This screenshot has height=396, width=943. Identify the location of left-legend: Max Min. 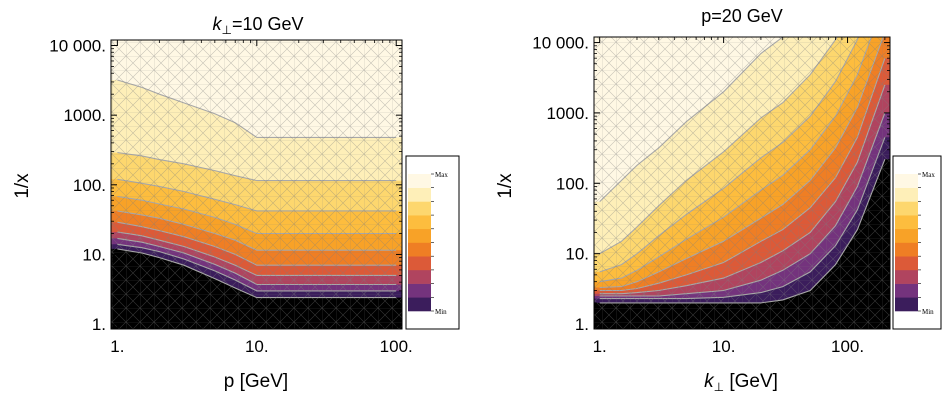
(432, 242).